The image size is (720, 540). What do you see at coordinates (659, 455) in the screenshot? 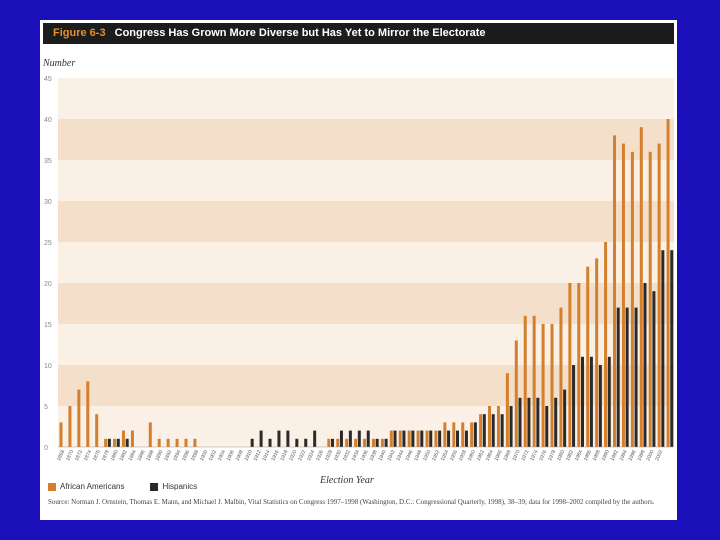
I see `x-tick-label: 2002` at bounding box center [659, 455].